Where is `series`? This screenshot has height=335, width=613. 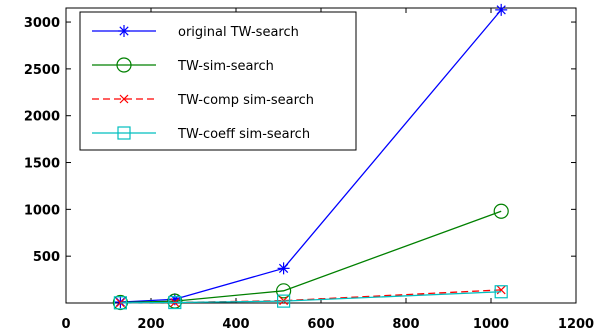 series is located at coordinates (310, 297).